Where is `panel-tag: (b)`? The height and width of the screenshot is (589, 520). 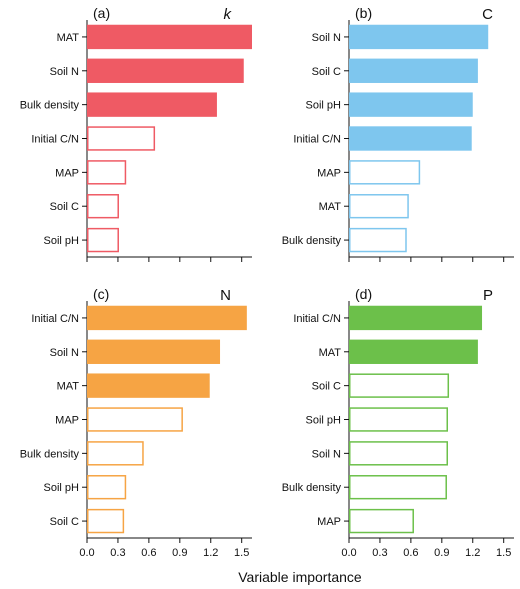
panel-tag: (b) is located at coordinates (363, 13).